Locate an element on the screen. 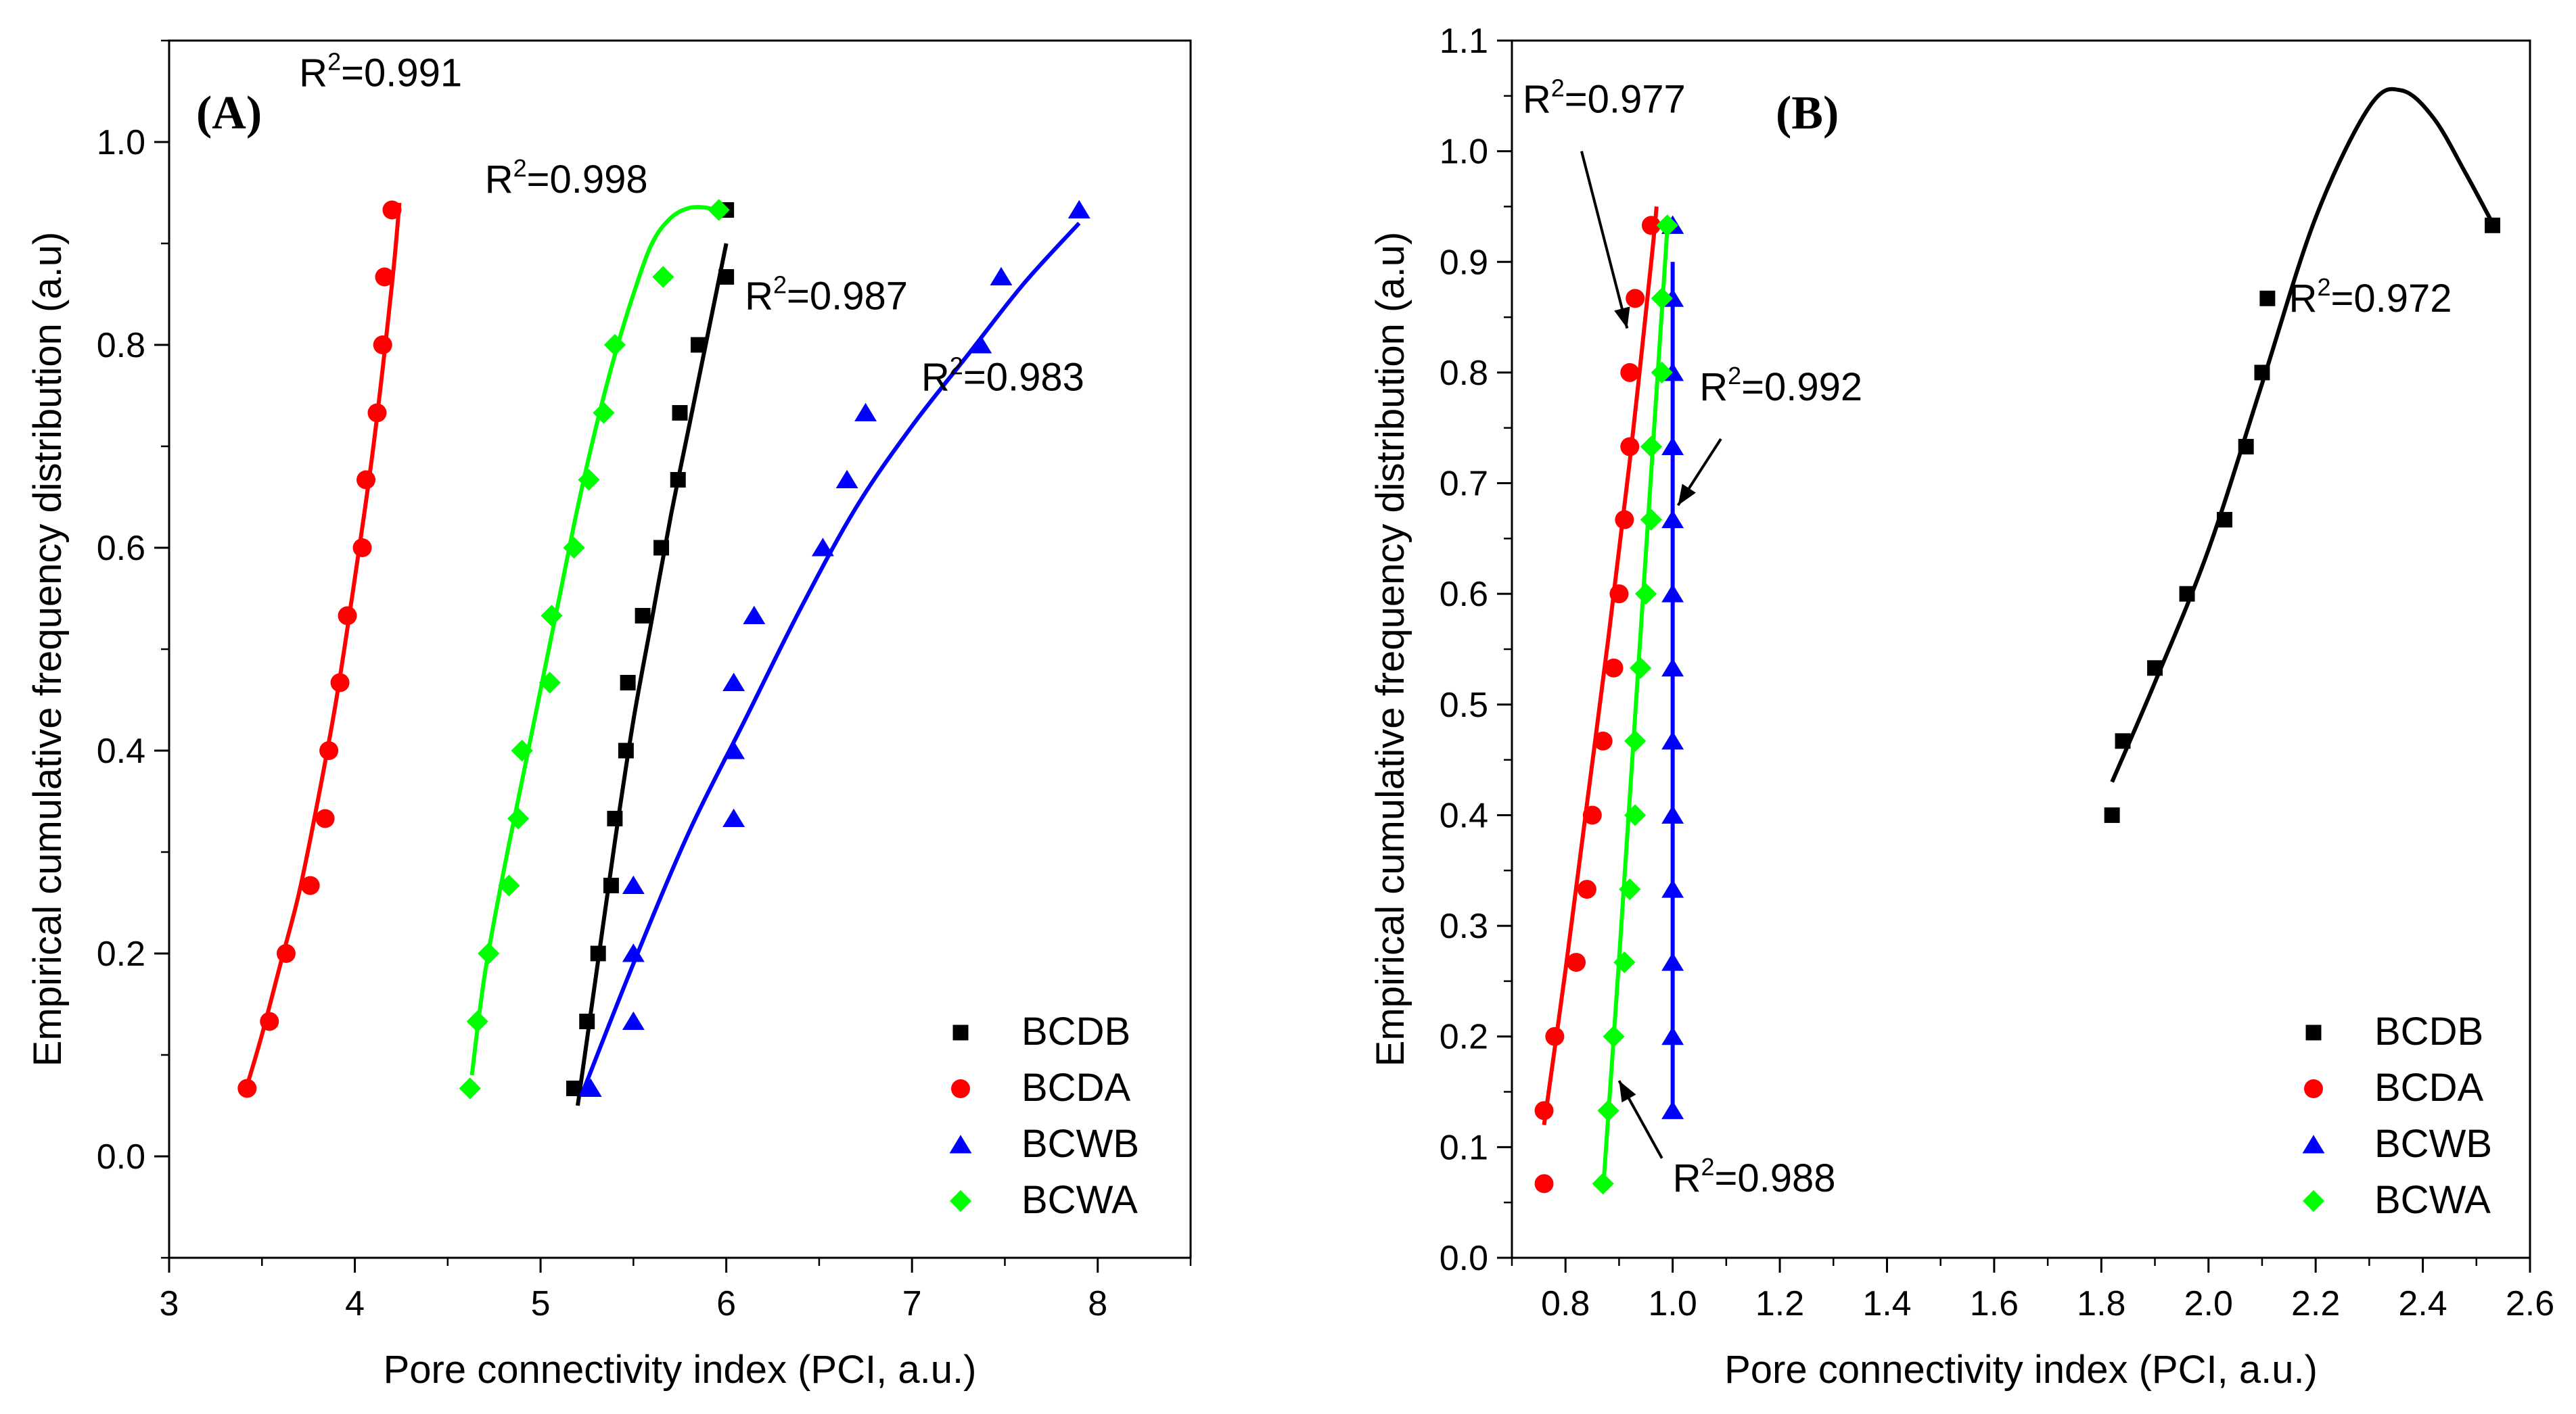 Image resolution: width=2576 pixels, height=1414 pixels. legend-label-bcda: BCDA is located at coordinates (2428, 1088).